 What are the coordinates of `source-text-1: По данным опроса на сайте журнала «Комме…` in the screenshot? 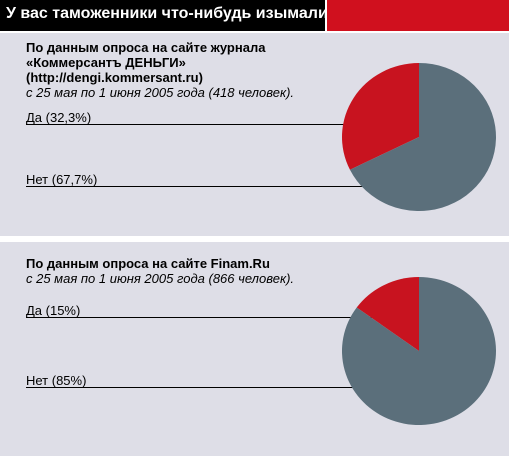 It's located at (160, 70).